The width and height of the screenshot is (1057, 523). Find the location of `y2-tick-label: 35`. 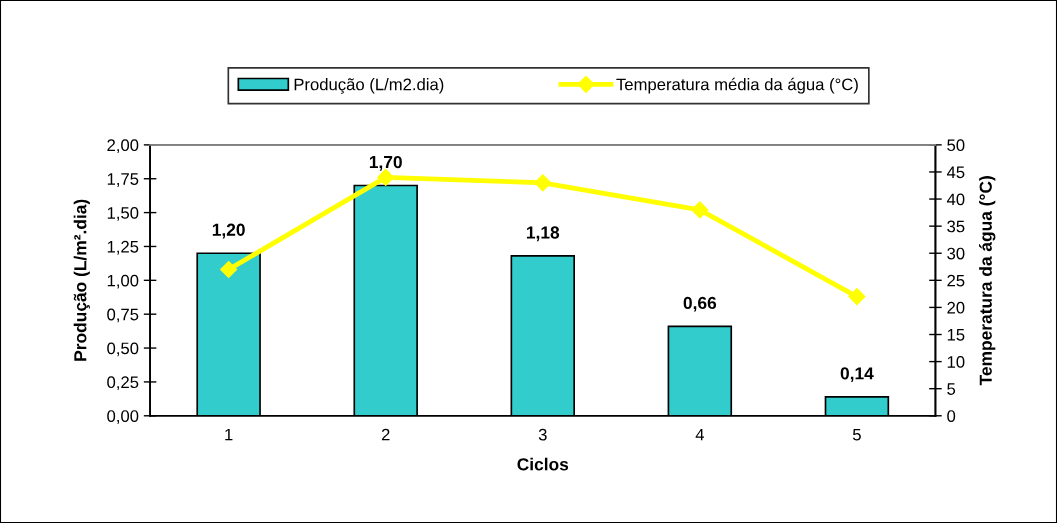

y2-tick-label: 35 is located at coordinates (956, 226).